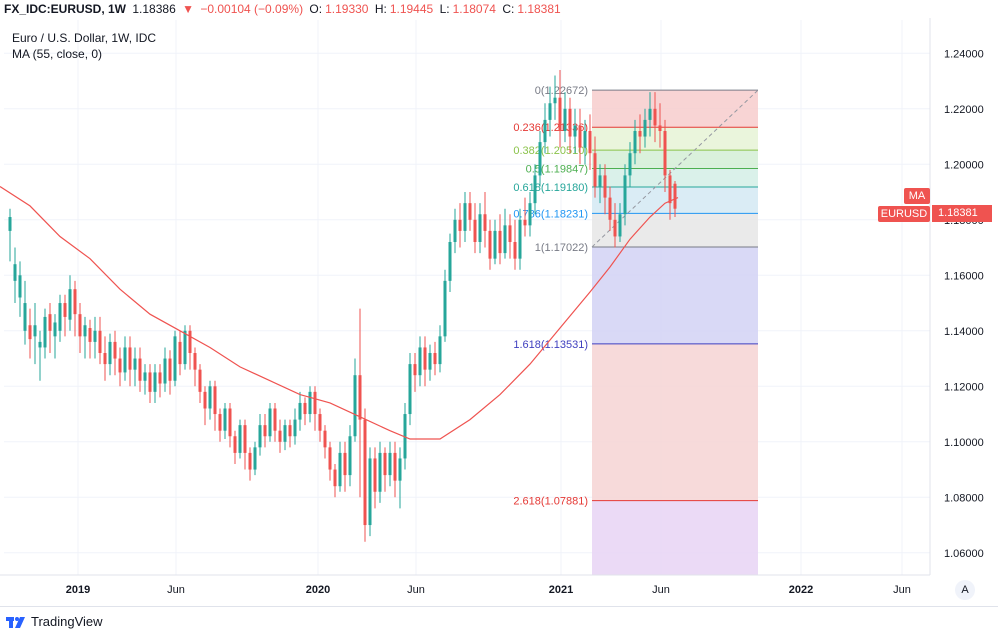  What do you see at coordinates (965, 590) in the screenshot?
I see `auto-scale-button: A` at bounding box center [965, 590].